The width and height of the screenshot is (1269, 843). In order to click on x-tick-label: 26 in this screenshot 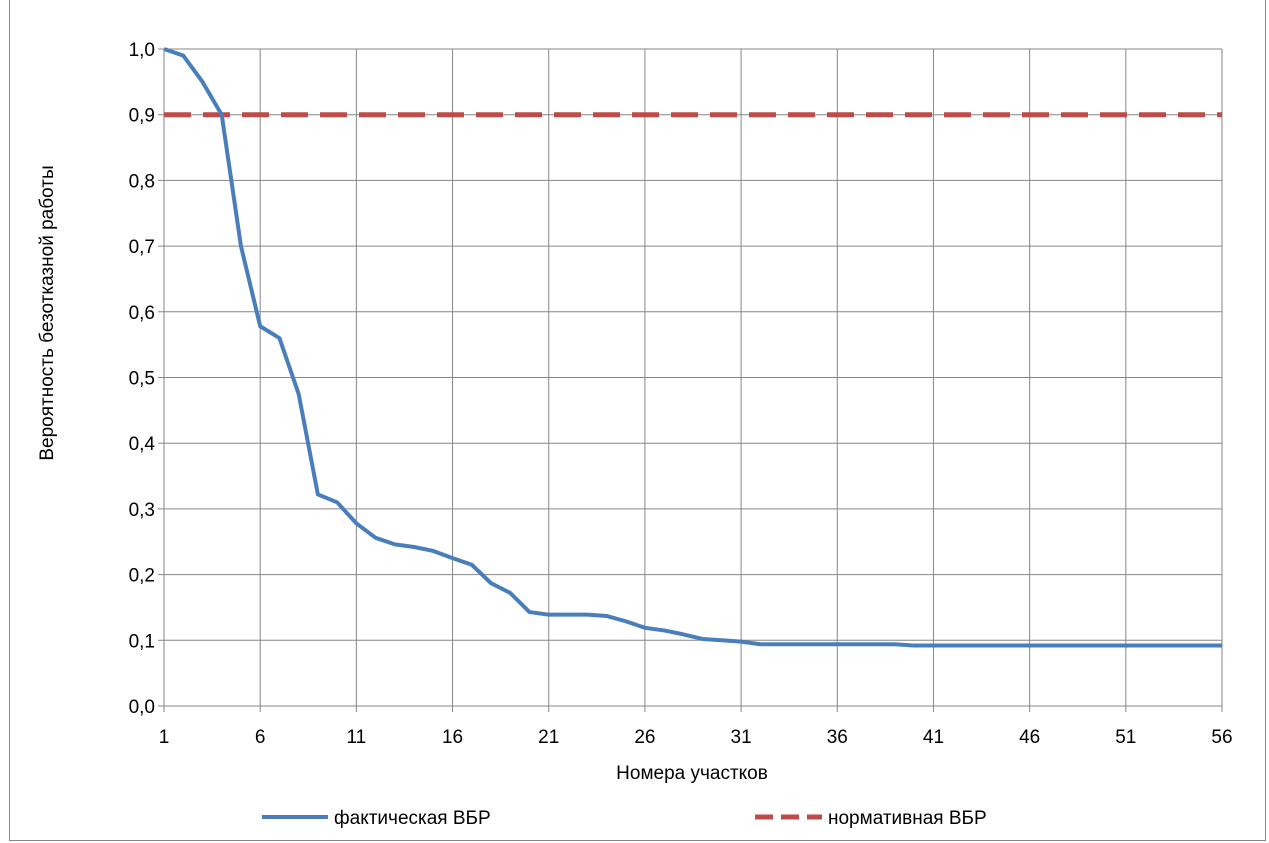, I will do `click(644, 737)`.